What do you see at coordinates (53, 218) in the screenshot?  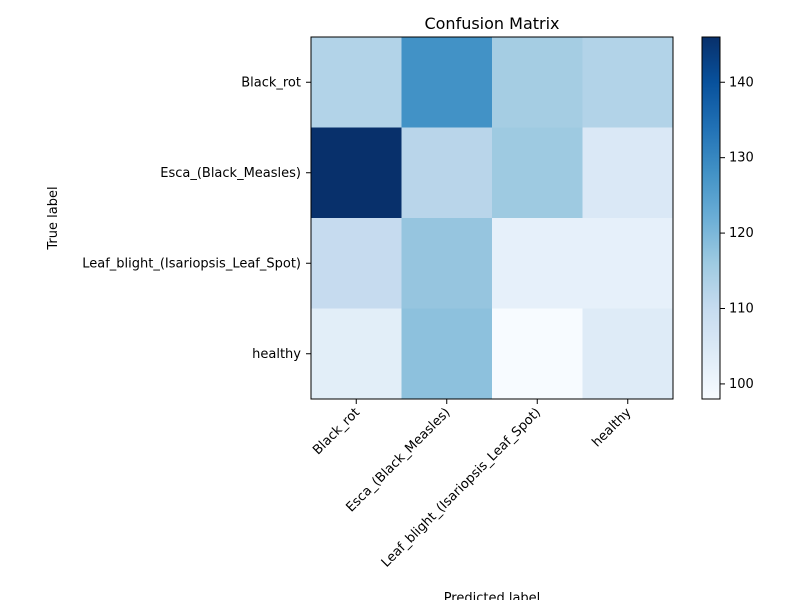 I see `y-axis-label: True label` at bounding box center [53, 218].